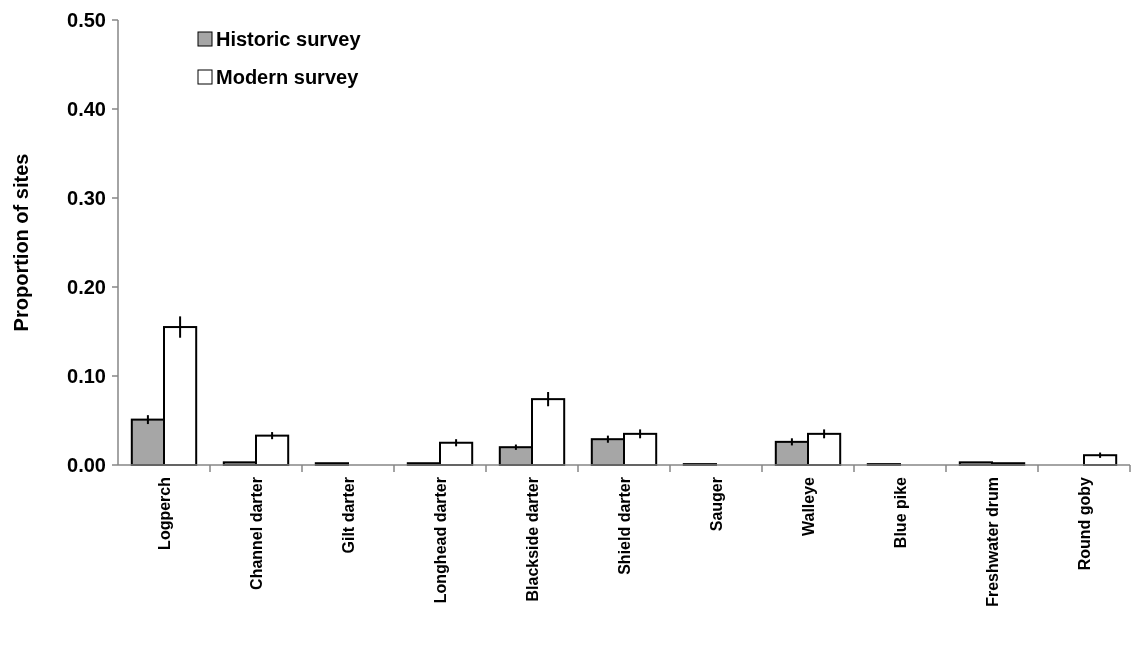 This screenshot has height=653, width=1138. Describe the element at coordinates (86, 465) in the screenshot. I see `y-tick-label: 0.00` at that location.